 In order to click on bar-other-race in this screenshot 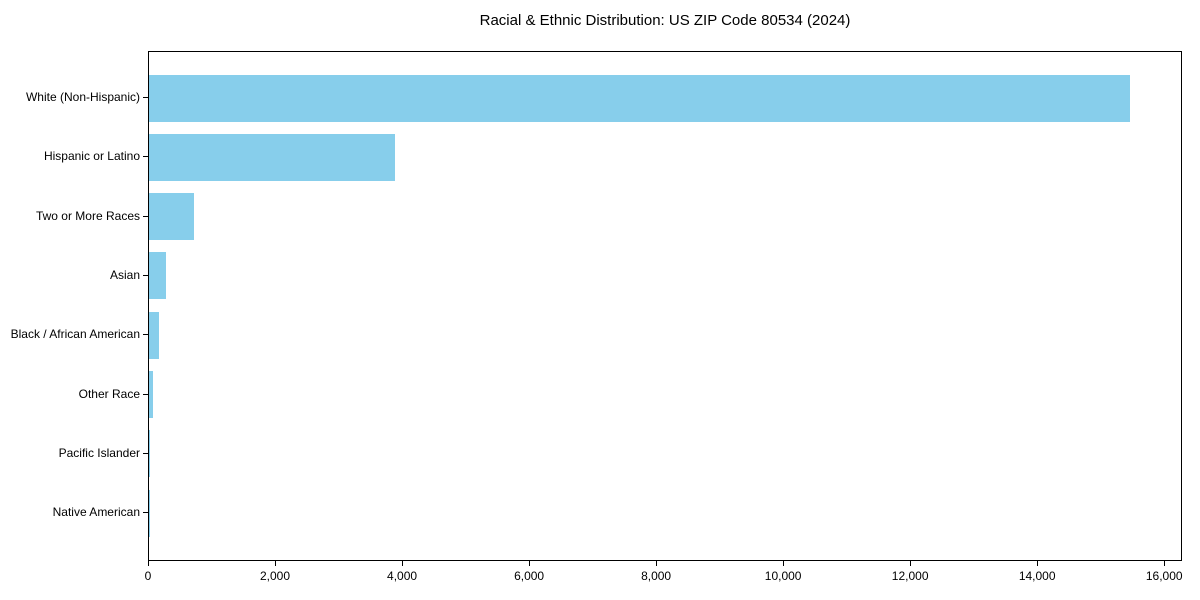, I will do `click(151, 394)`.